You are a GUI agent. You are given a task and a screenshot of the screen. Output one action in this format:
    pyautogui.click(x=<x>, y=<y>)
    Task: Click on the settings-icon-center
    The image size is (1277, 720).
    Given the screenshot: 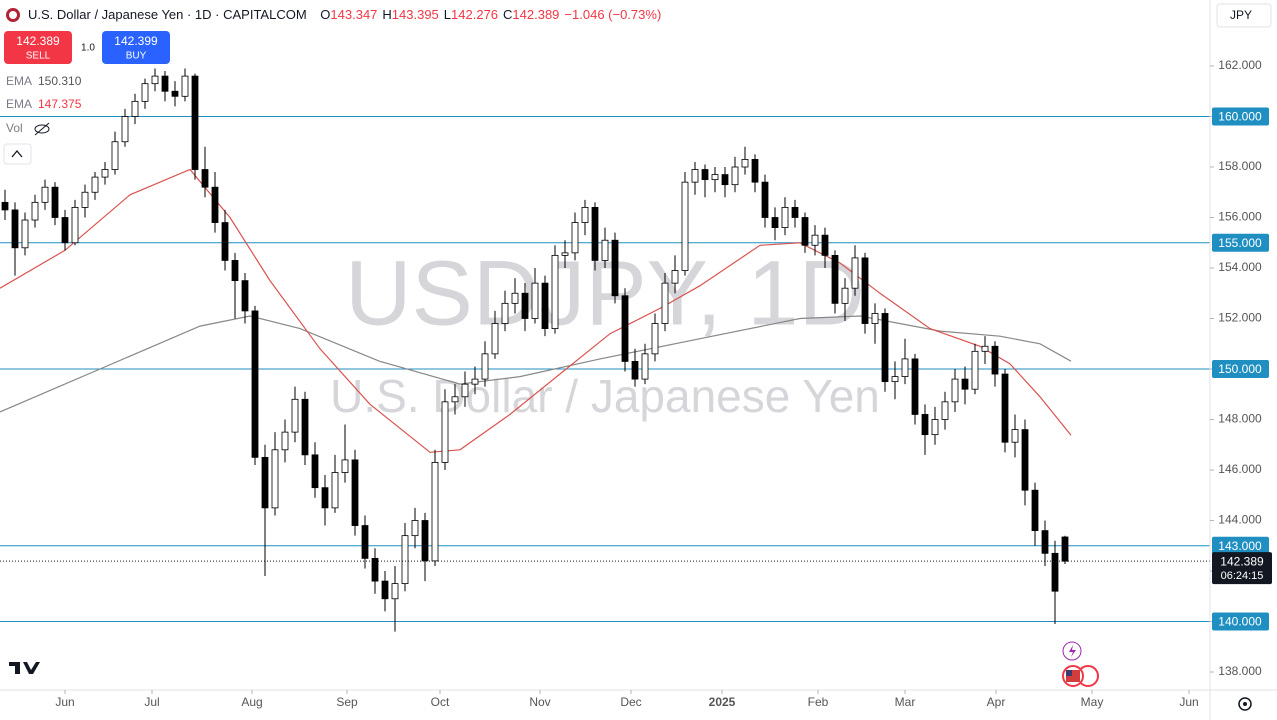 What is the action you would take?
    pyautogui.click(x=1245, y=704)
    